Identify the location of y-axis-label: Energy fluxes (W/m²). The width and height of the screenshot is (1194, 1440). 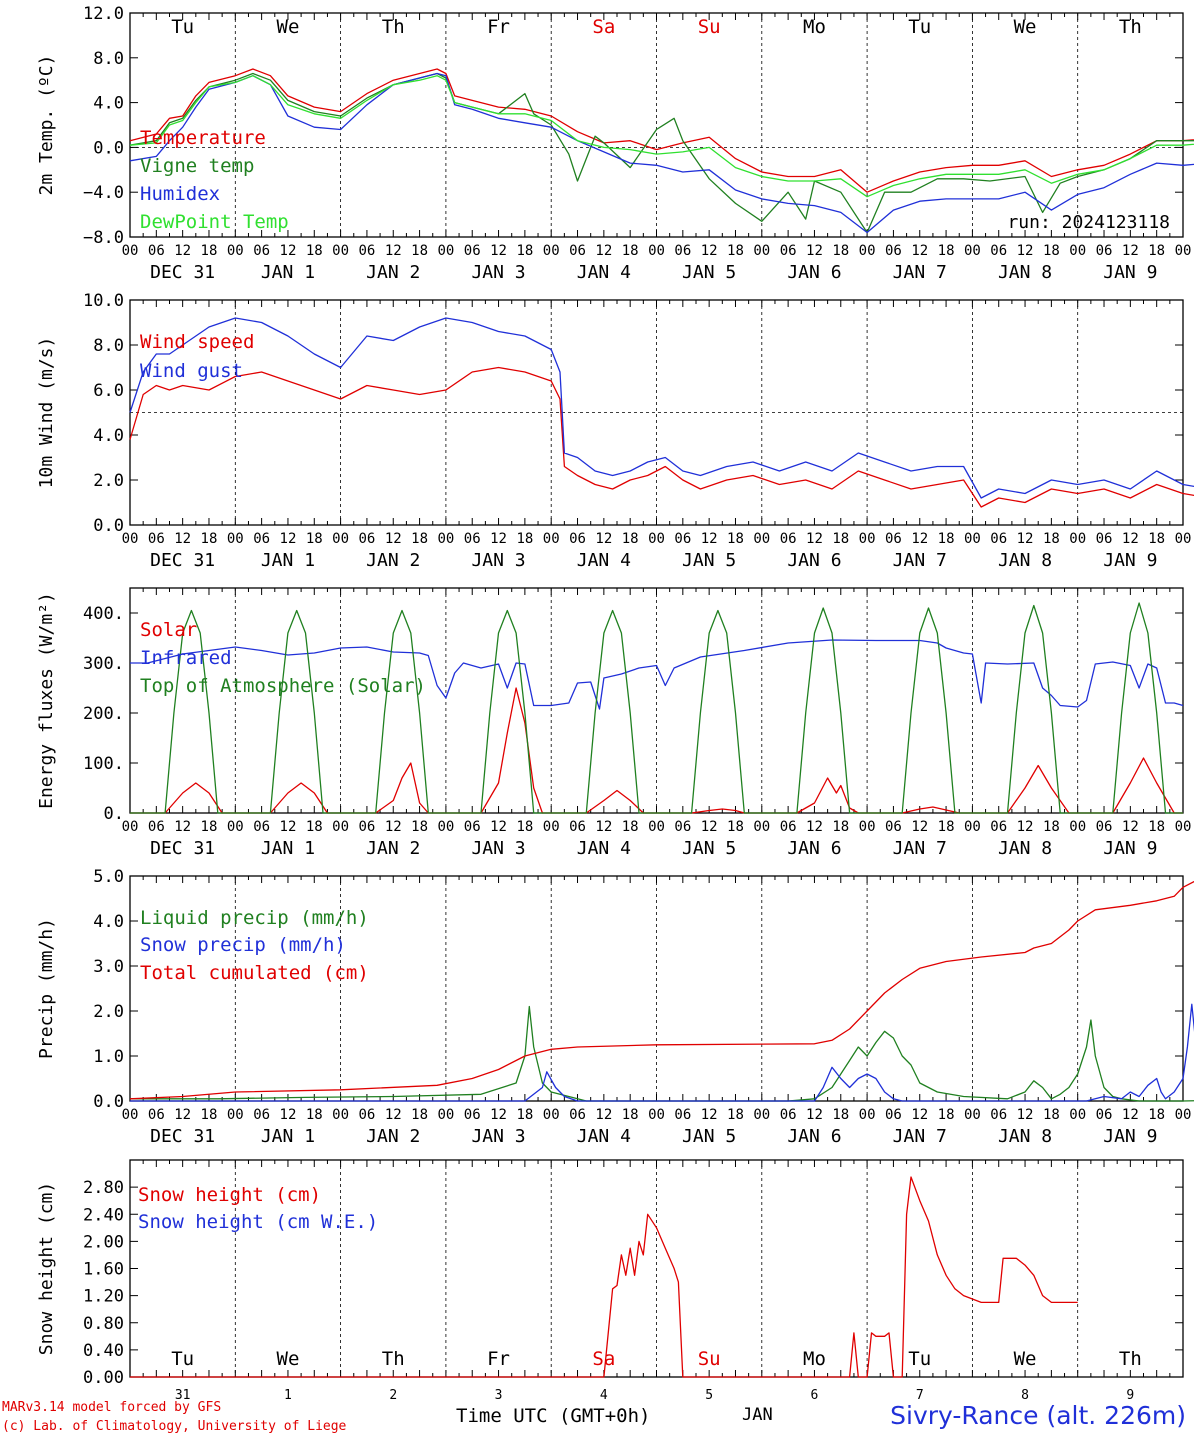
(46, 700).